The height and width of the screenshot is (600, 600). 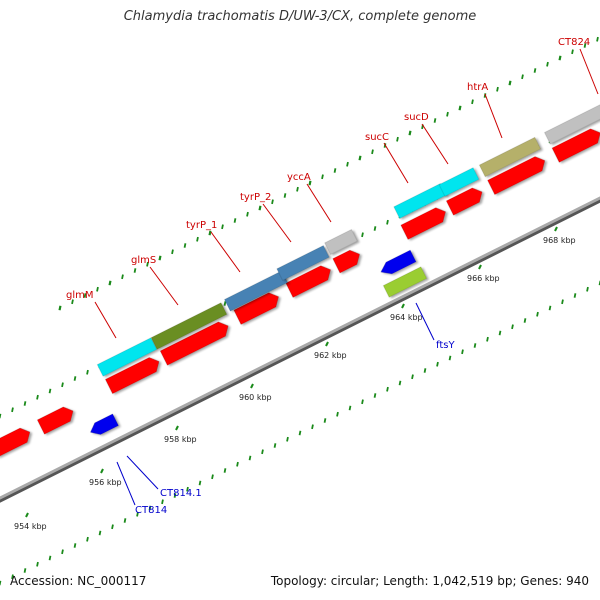 I want to click on reverse-gene-CT814, so click(x=104, y=424).